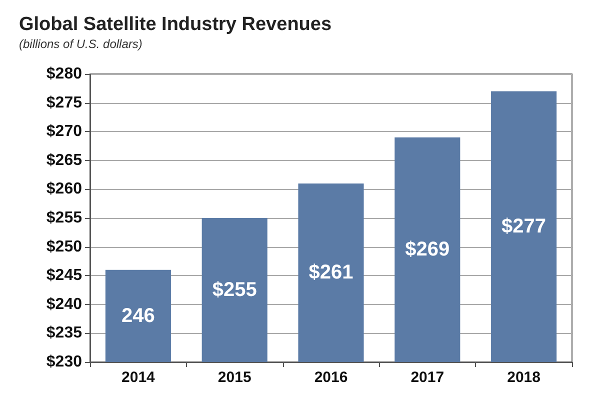 The width and height of the screenshot is (600, 406). What do you see at coordinates (331, 377) in the screenshot?
I see `x-tick-label: 2016` at bounding box center [331, 377].